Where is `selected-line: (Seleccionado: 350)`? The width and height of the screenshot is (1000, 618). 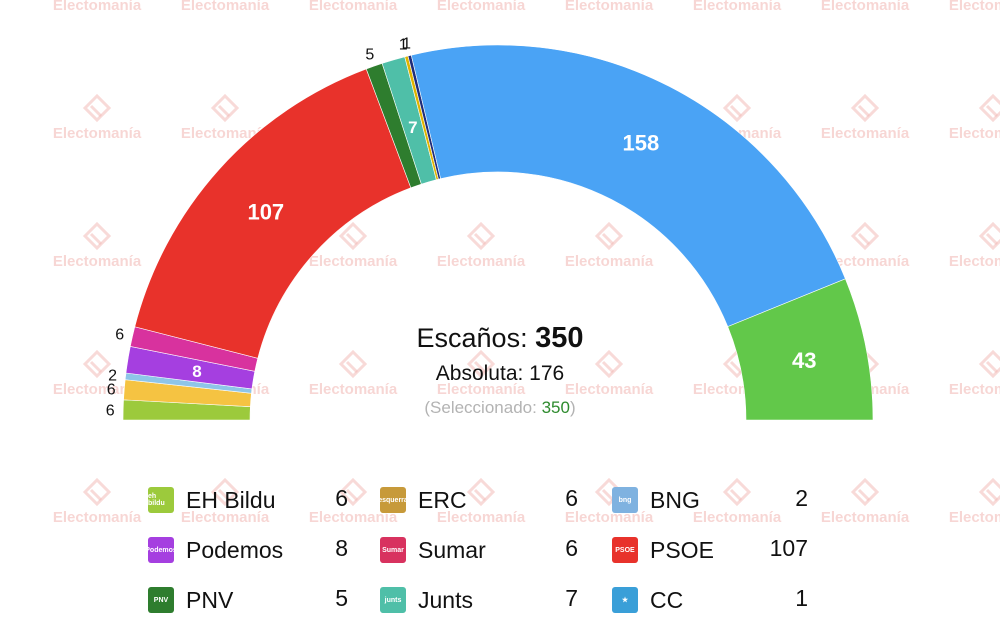
selected-line: (Seleccionado: 350) is located at coordinates (500, 408).